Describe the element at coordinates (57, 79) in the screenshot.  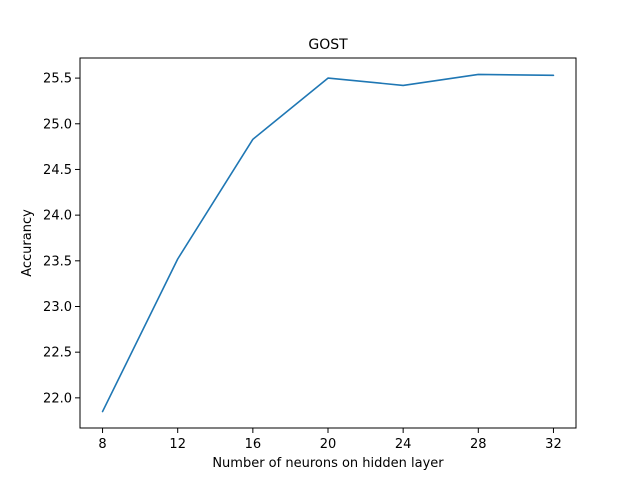
I see `y-tick-label: 25.5` at that location.